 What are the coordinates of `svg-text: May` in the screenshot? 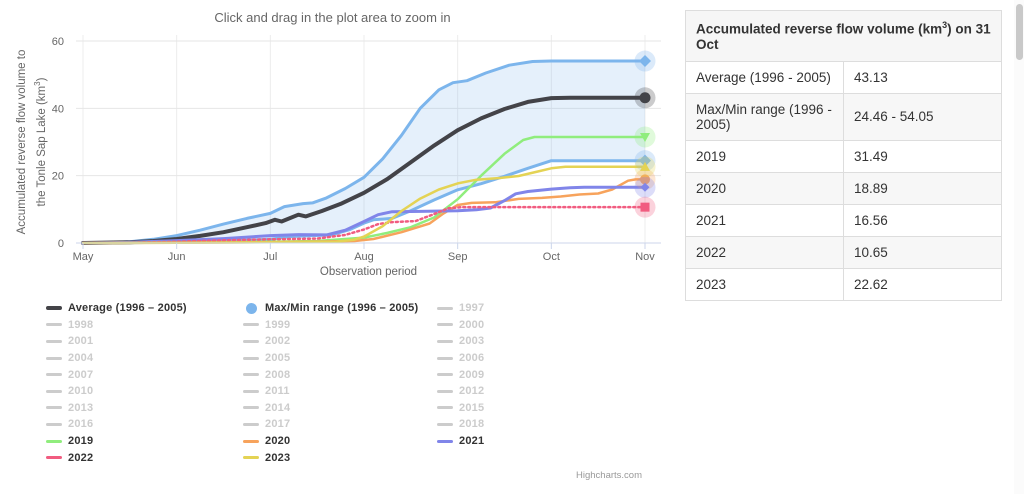 It's located at (83, 257).